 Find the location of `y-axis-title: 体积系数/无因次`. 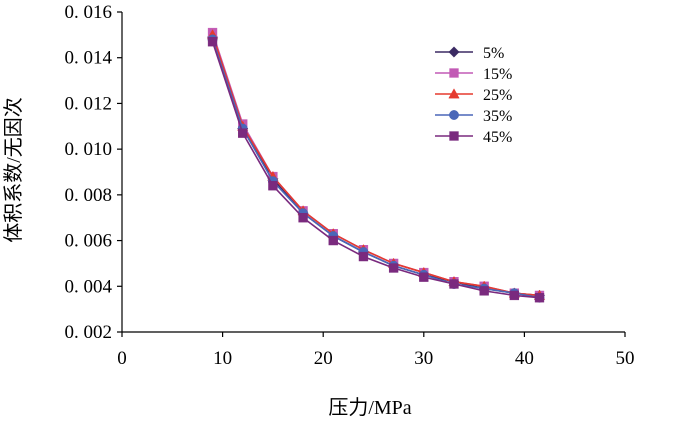

y-axis-title: 体积系数/无因次 is located at coordinates (13, 170).